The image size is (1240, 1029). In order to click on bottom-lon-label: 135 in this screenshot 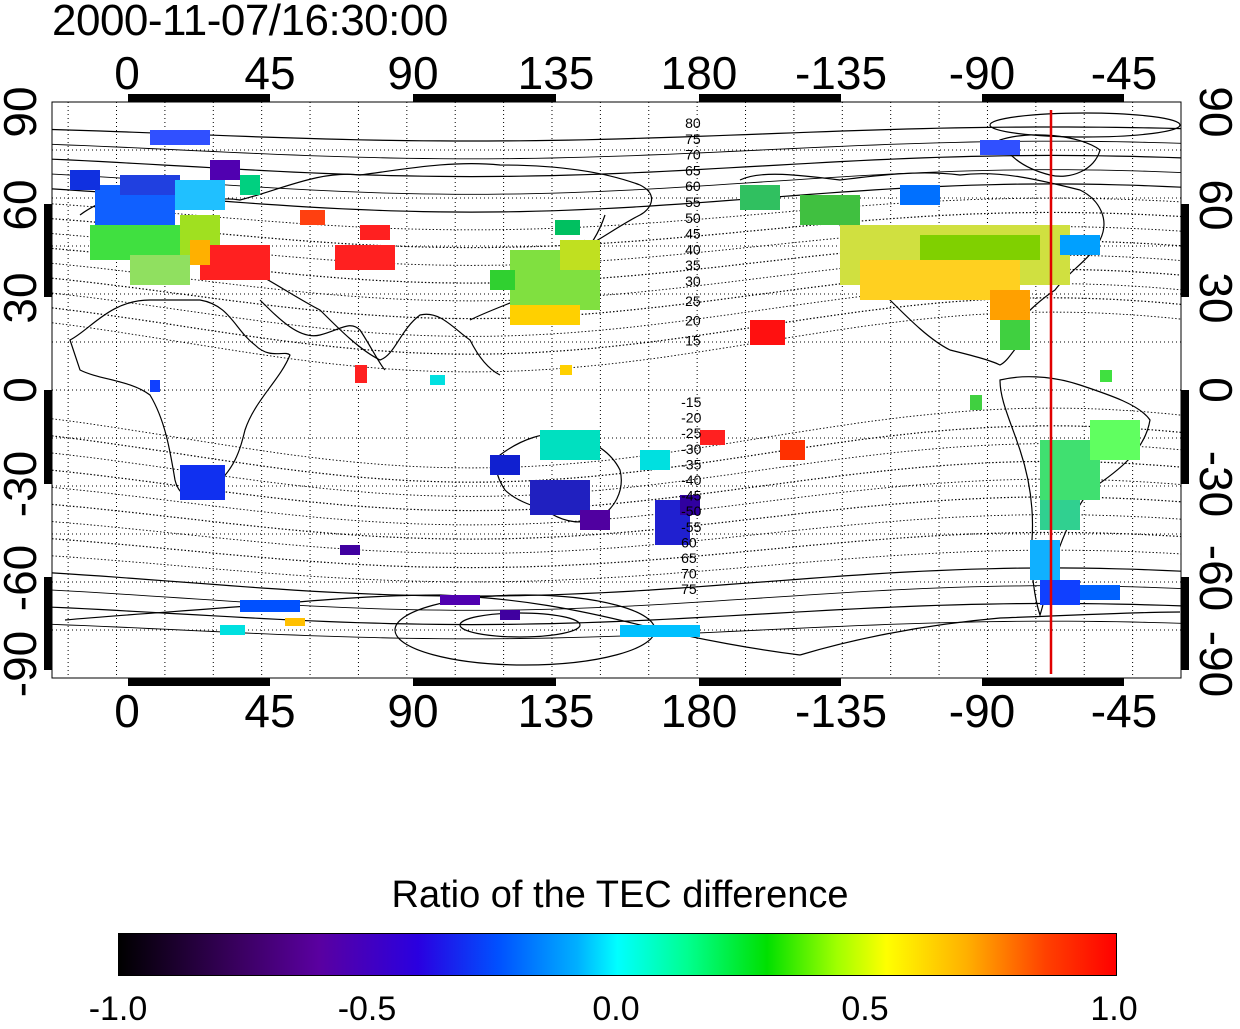, I will do `click(556, 711)`.